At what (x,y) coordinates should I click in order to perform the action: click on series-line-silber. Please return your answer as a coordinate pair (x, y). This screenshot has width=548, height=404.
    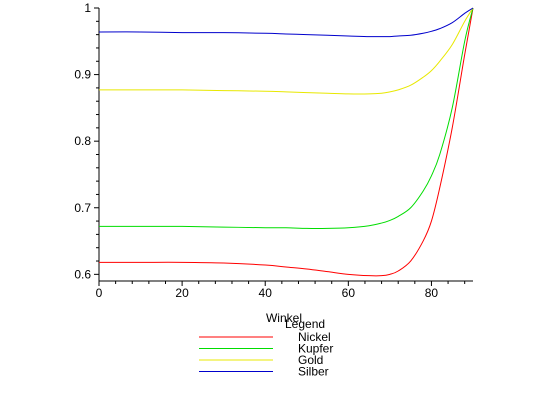
    Looking at the image, I should click on (286, 22).